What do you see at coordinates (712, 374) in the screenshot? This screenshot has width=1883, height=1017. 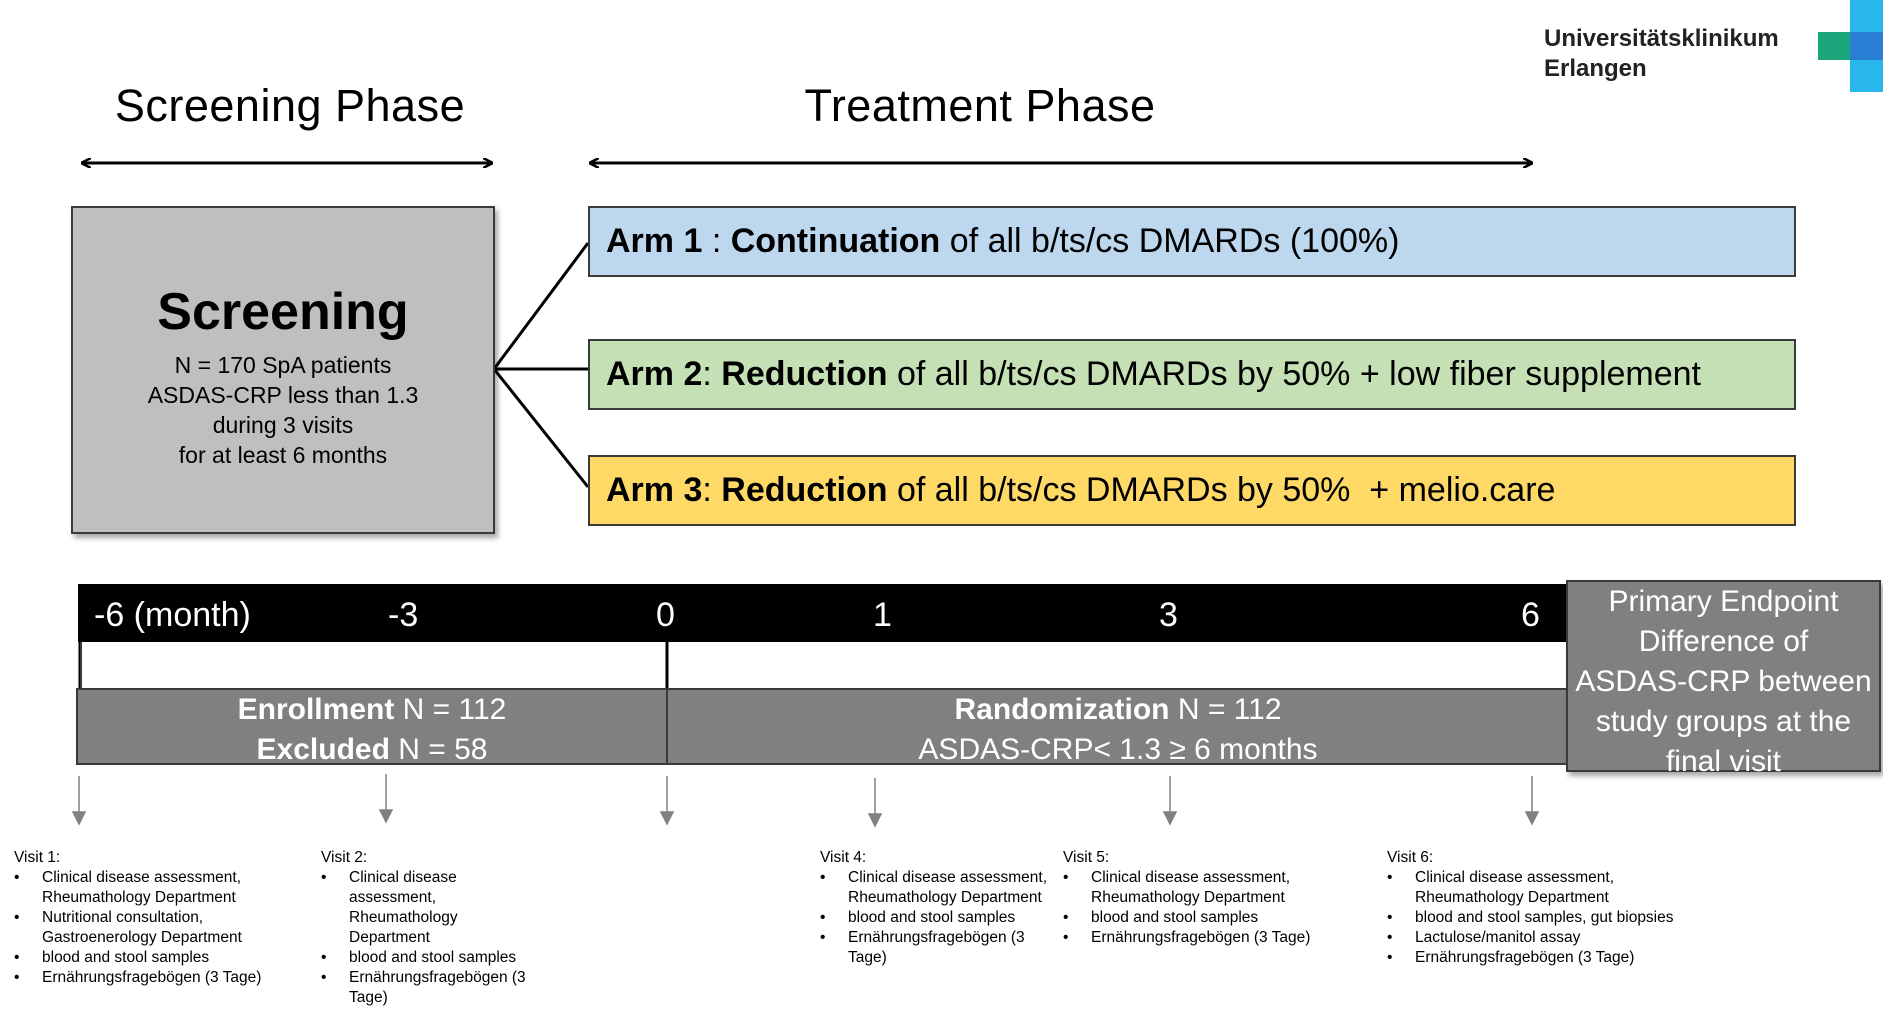 I see `arm-2-sep: :` at bounding box center [712, 374].